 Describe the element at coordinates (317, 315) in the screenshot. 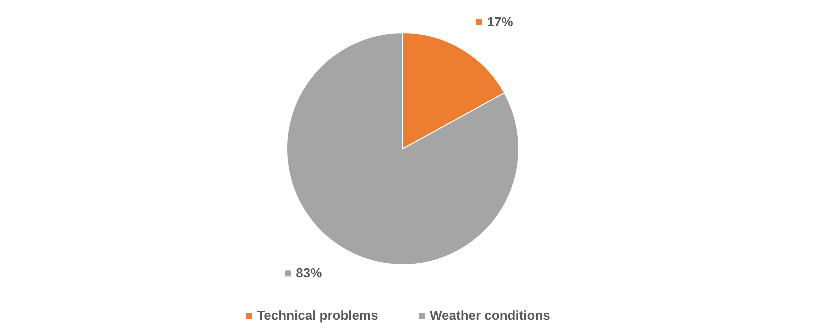

I see `legend-label: Technical problems` at that location.